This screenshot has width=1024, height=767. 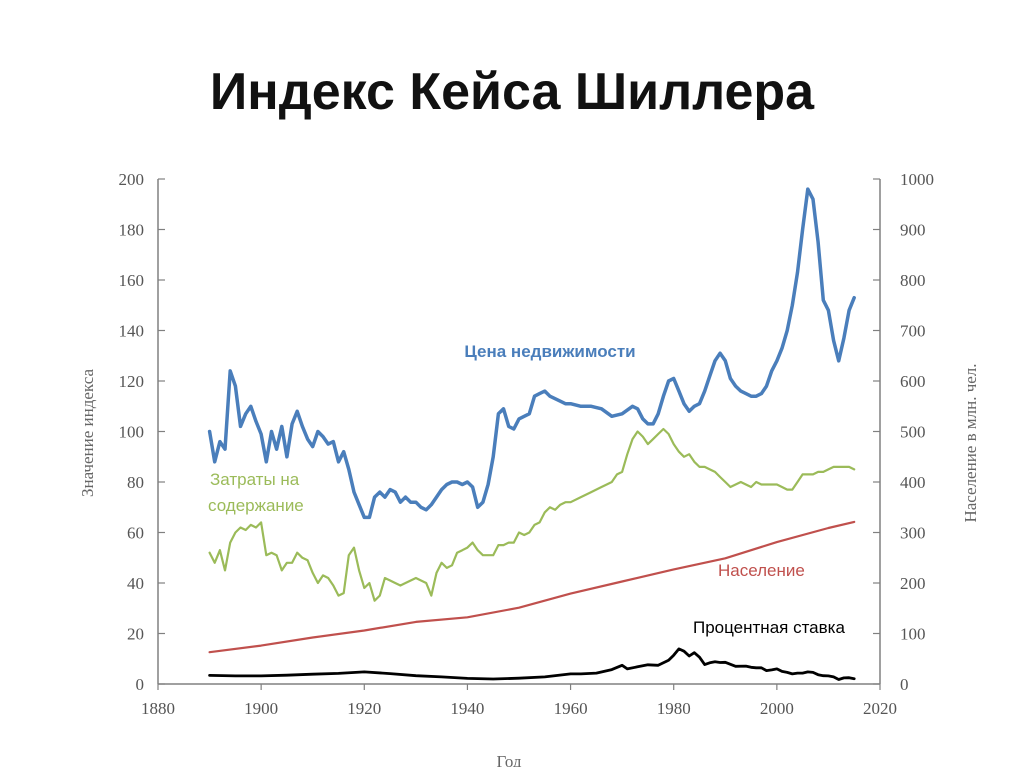 I want to click on y-tick-label: 200, so click(x=132, y=179).